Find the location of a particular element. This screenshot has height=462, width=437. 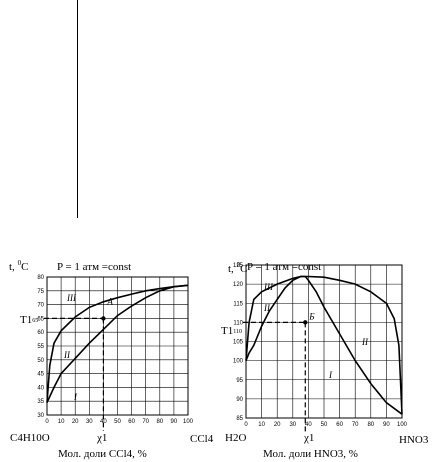

T1-label: T1110 is located at coordinates (231, 331).